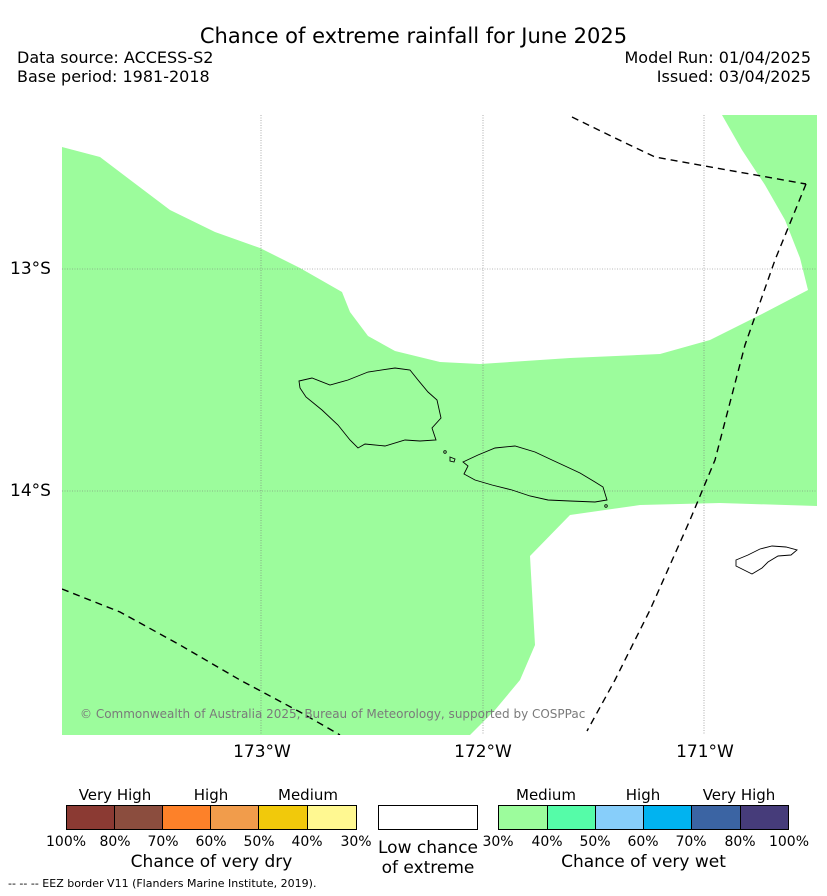  I want to click on low-chance-swatch, so click(428, 817).